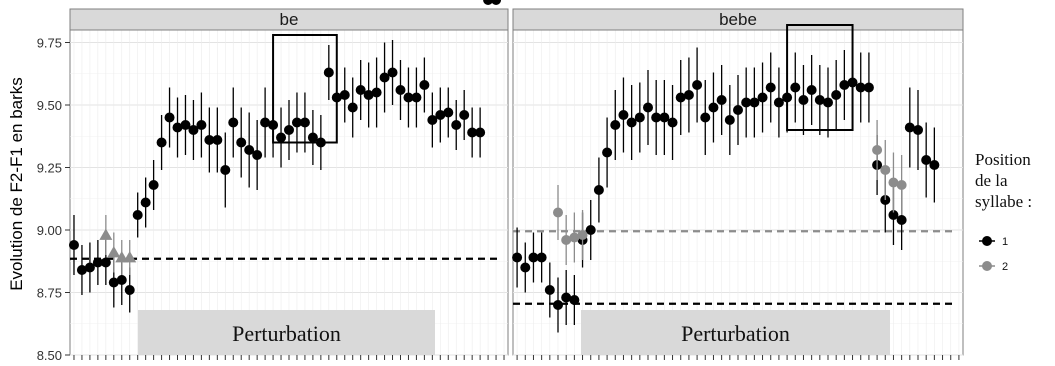 Image resolution: width=1055 pixels, height=366 pixels. I want to click on y-tick-label: 8.50, so click(49, 355).